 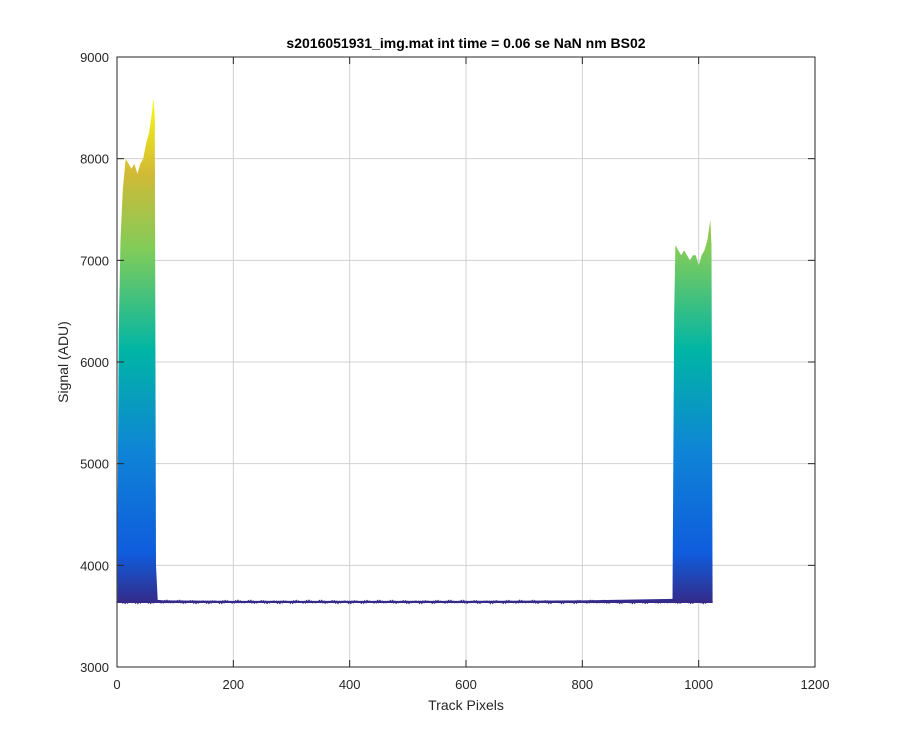 What do you see at coordinates (63, 362) in the screenshot?
I see `y-axis-label: Signal (ADU)` at bounding box center [63, 362].